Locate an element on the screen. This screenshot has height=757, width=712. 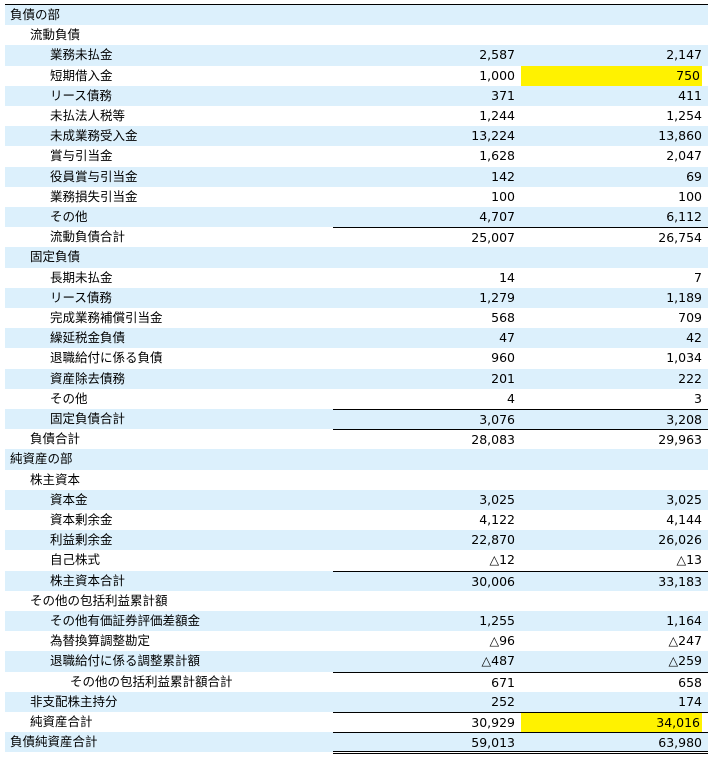
row-label: 負債純資産合計 is located at coordinates (54, 742).